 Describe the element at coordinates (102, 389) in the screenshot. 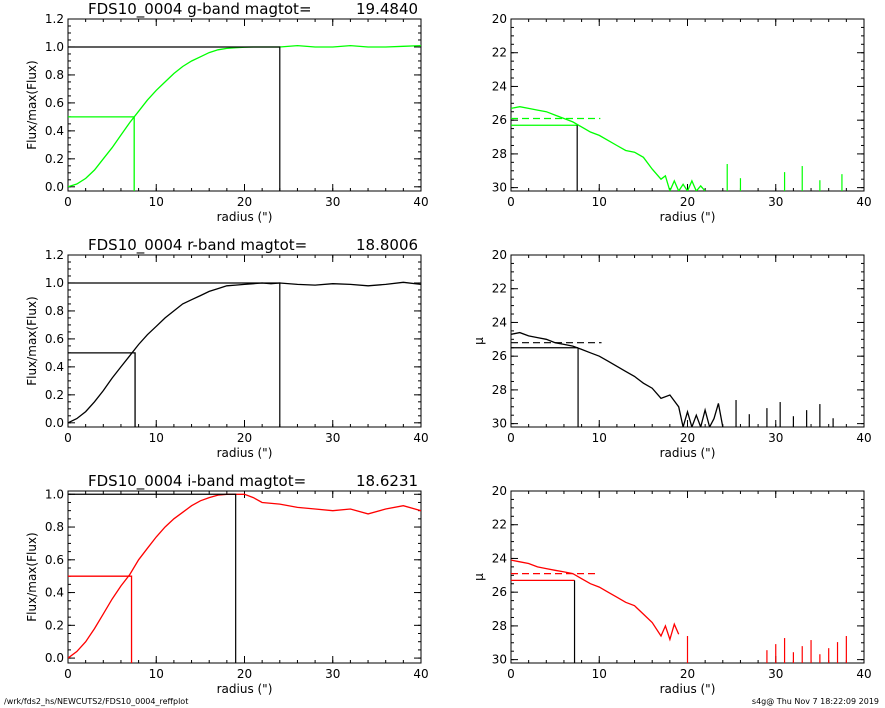

I see `growth-curve-r-half-light-guide` at that location.